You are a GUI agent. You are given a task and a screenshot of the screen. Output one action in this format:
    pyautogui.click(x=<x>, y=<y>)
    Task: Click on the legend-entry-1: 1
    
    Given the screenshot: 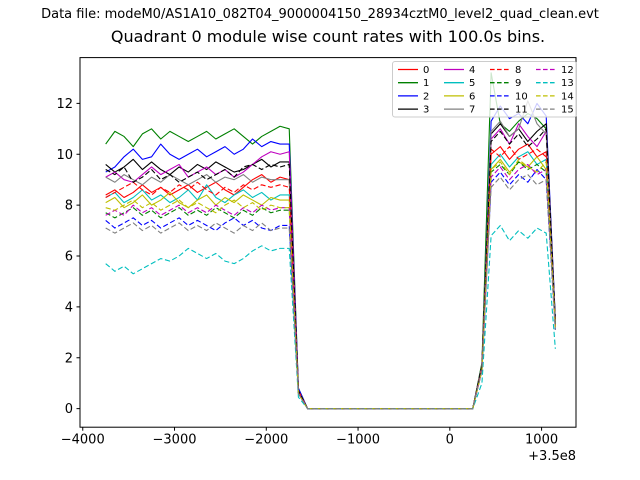 What is the action you would take?
    pyautogui.click(x=413, y=83)
    